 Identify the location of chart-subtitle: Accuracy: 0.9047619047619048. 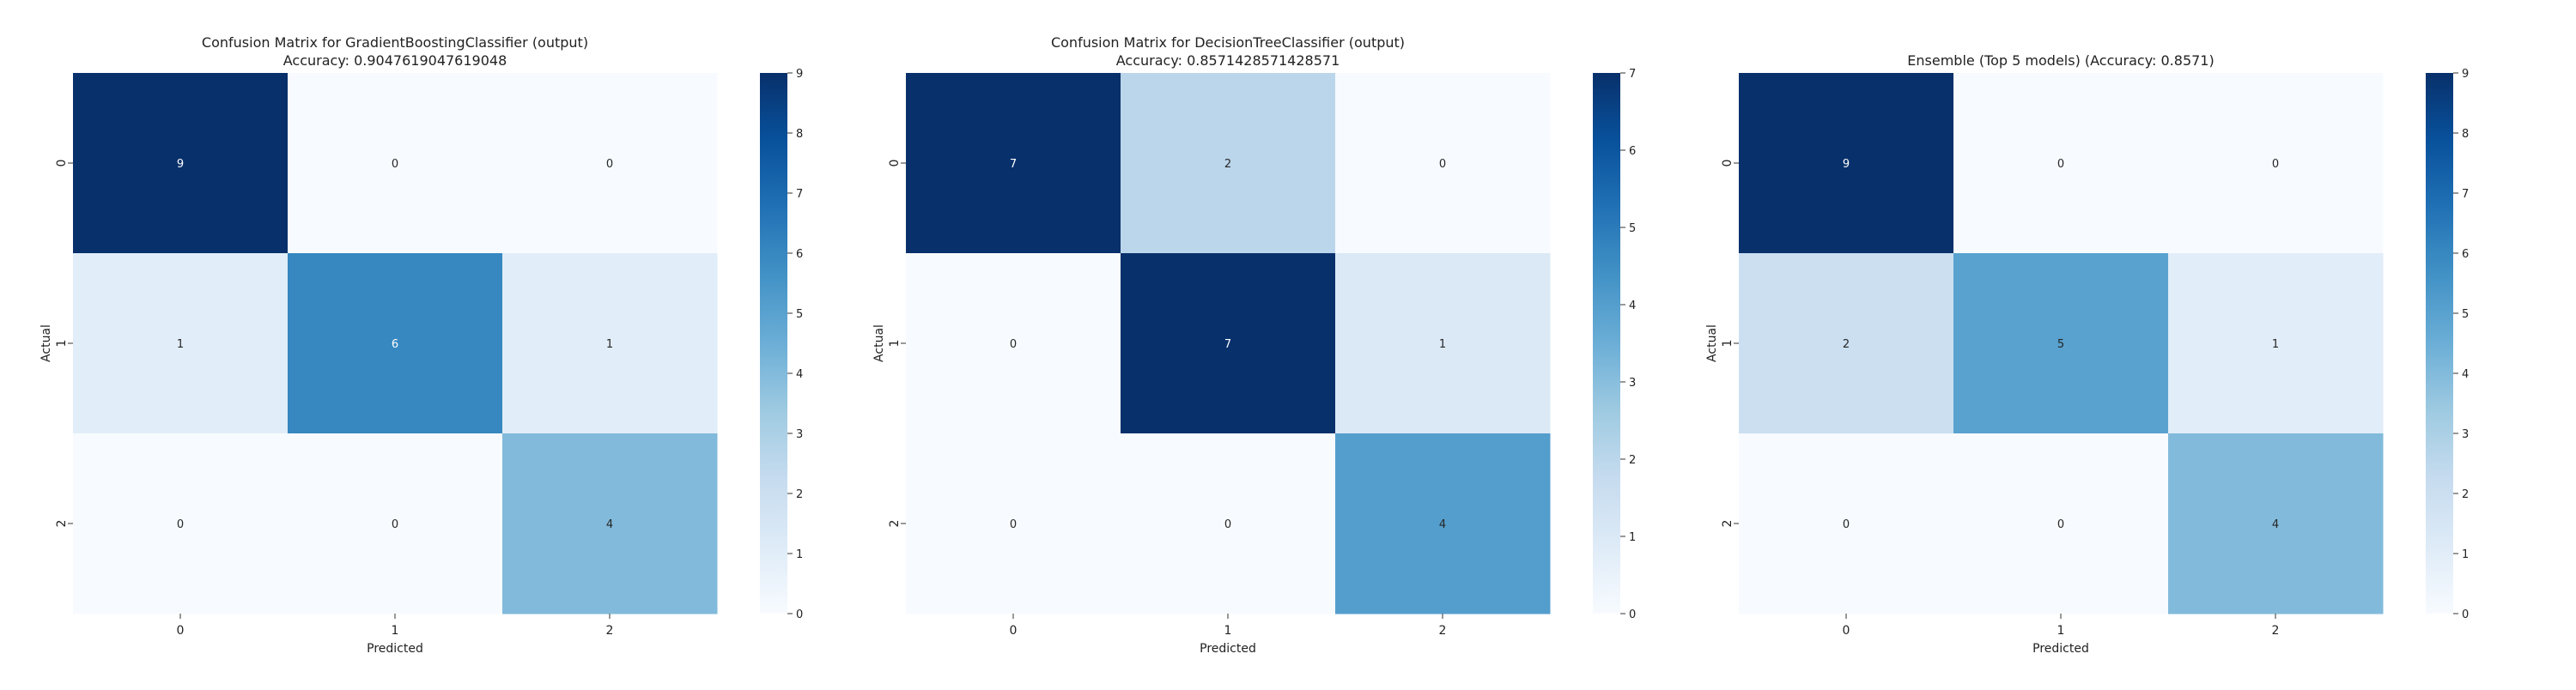
(395, 60).